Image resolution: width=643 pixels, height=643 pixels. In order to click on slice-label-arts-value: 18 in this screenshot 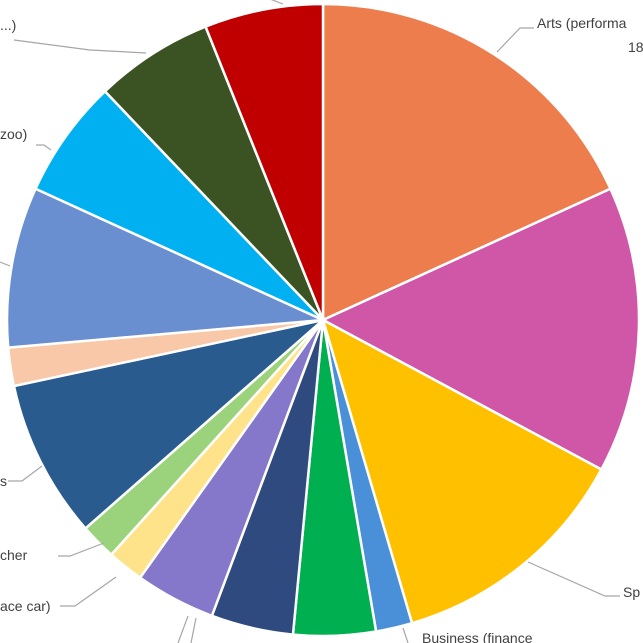, I will do `click(635, 47)`.